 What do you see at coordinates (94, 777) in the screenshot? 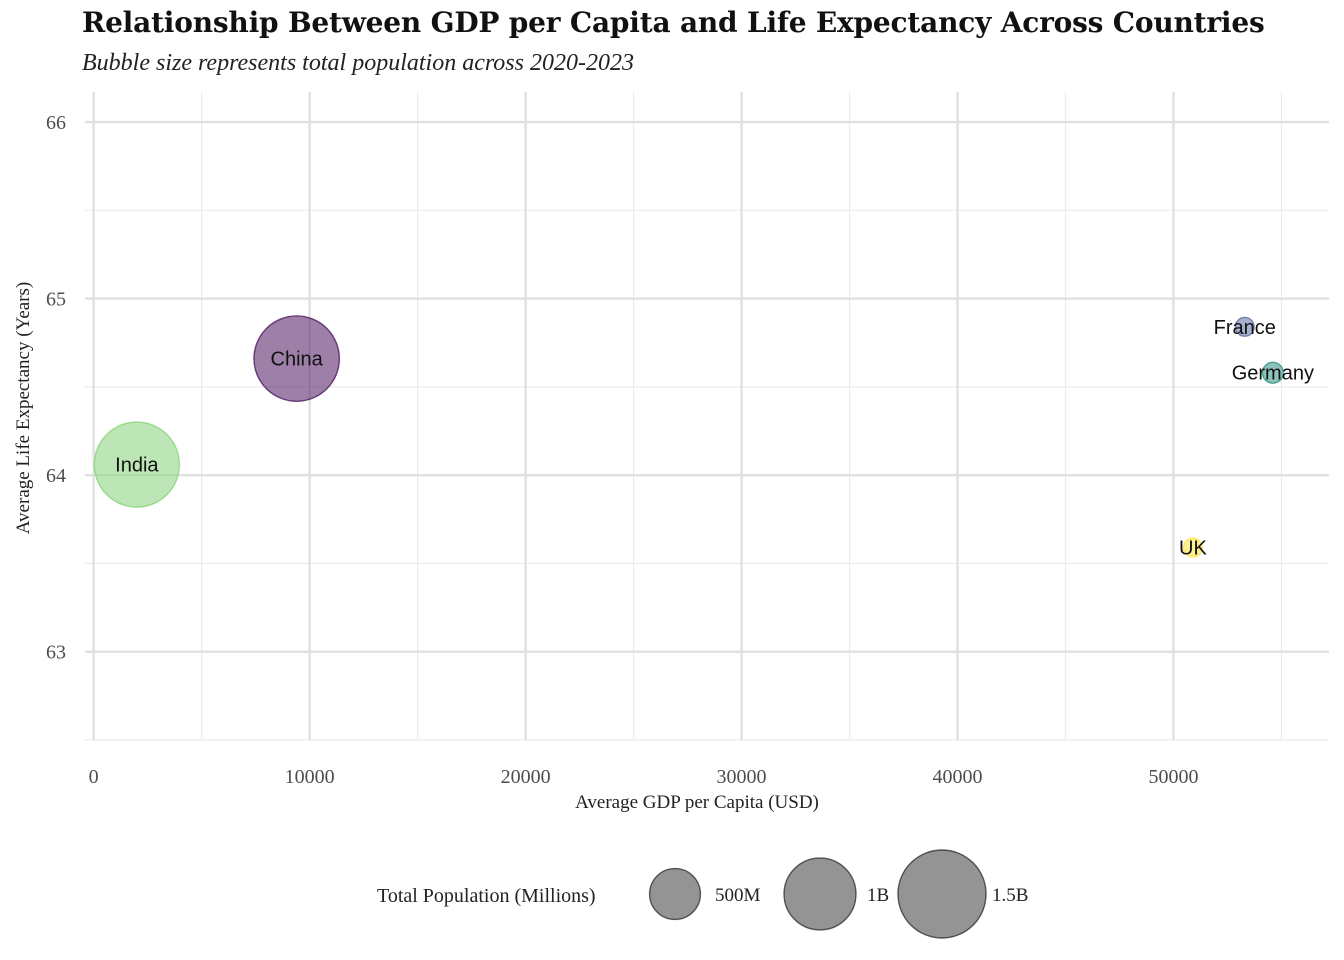
I see `x-tick-label: 0` at bounding box center [94, 777].